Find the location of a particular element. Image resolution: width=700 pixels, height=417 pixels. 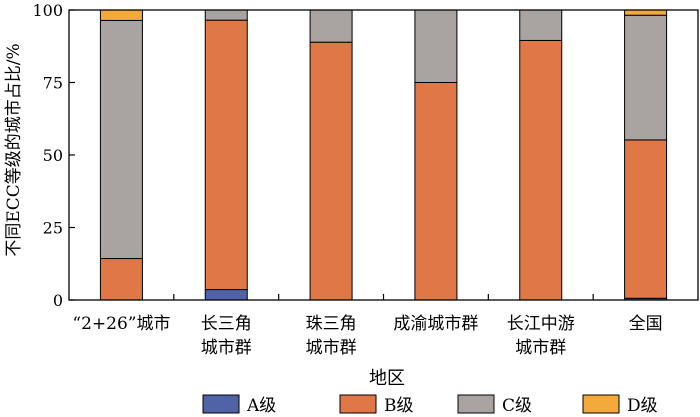

legend-label-2: C级 is located at coordinates (517, 406).